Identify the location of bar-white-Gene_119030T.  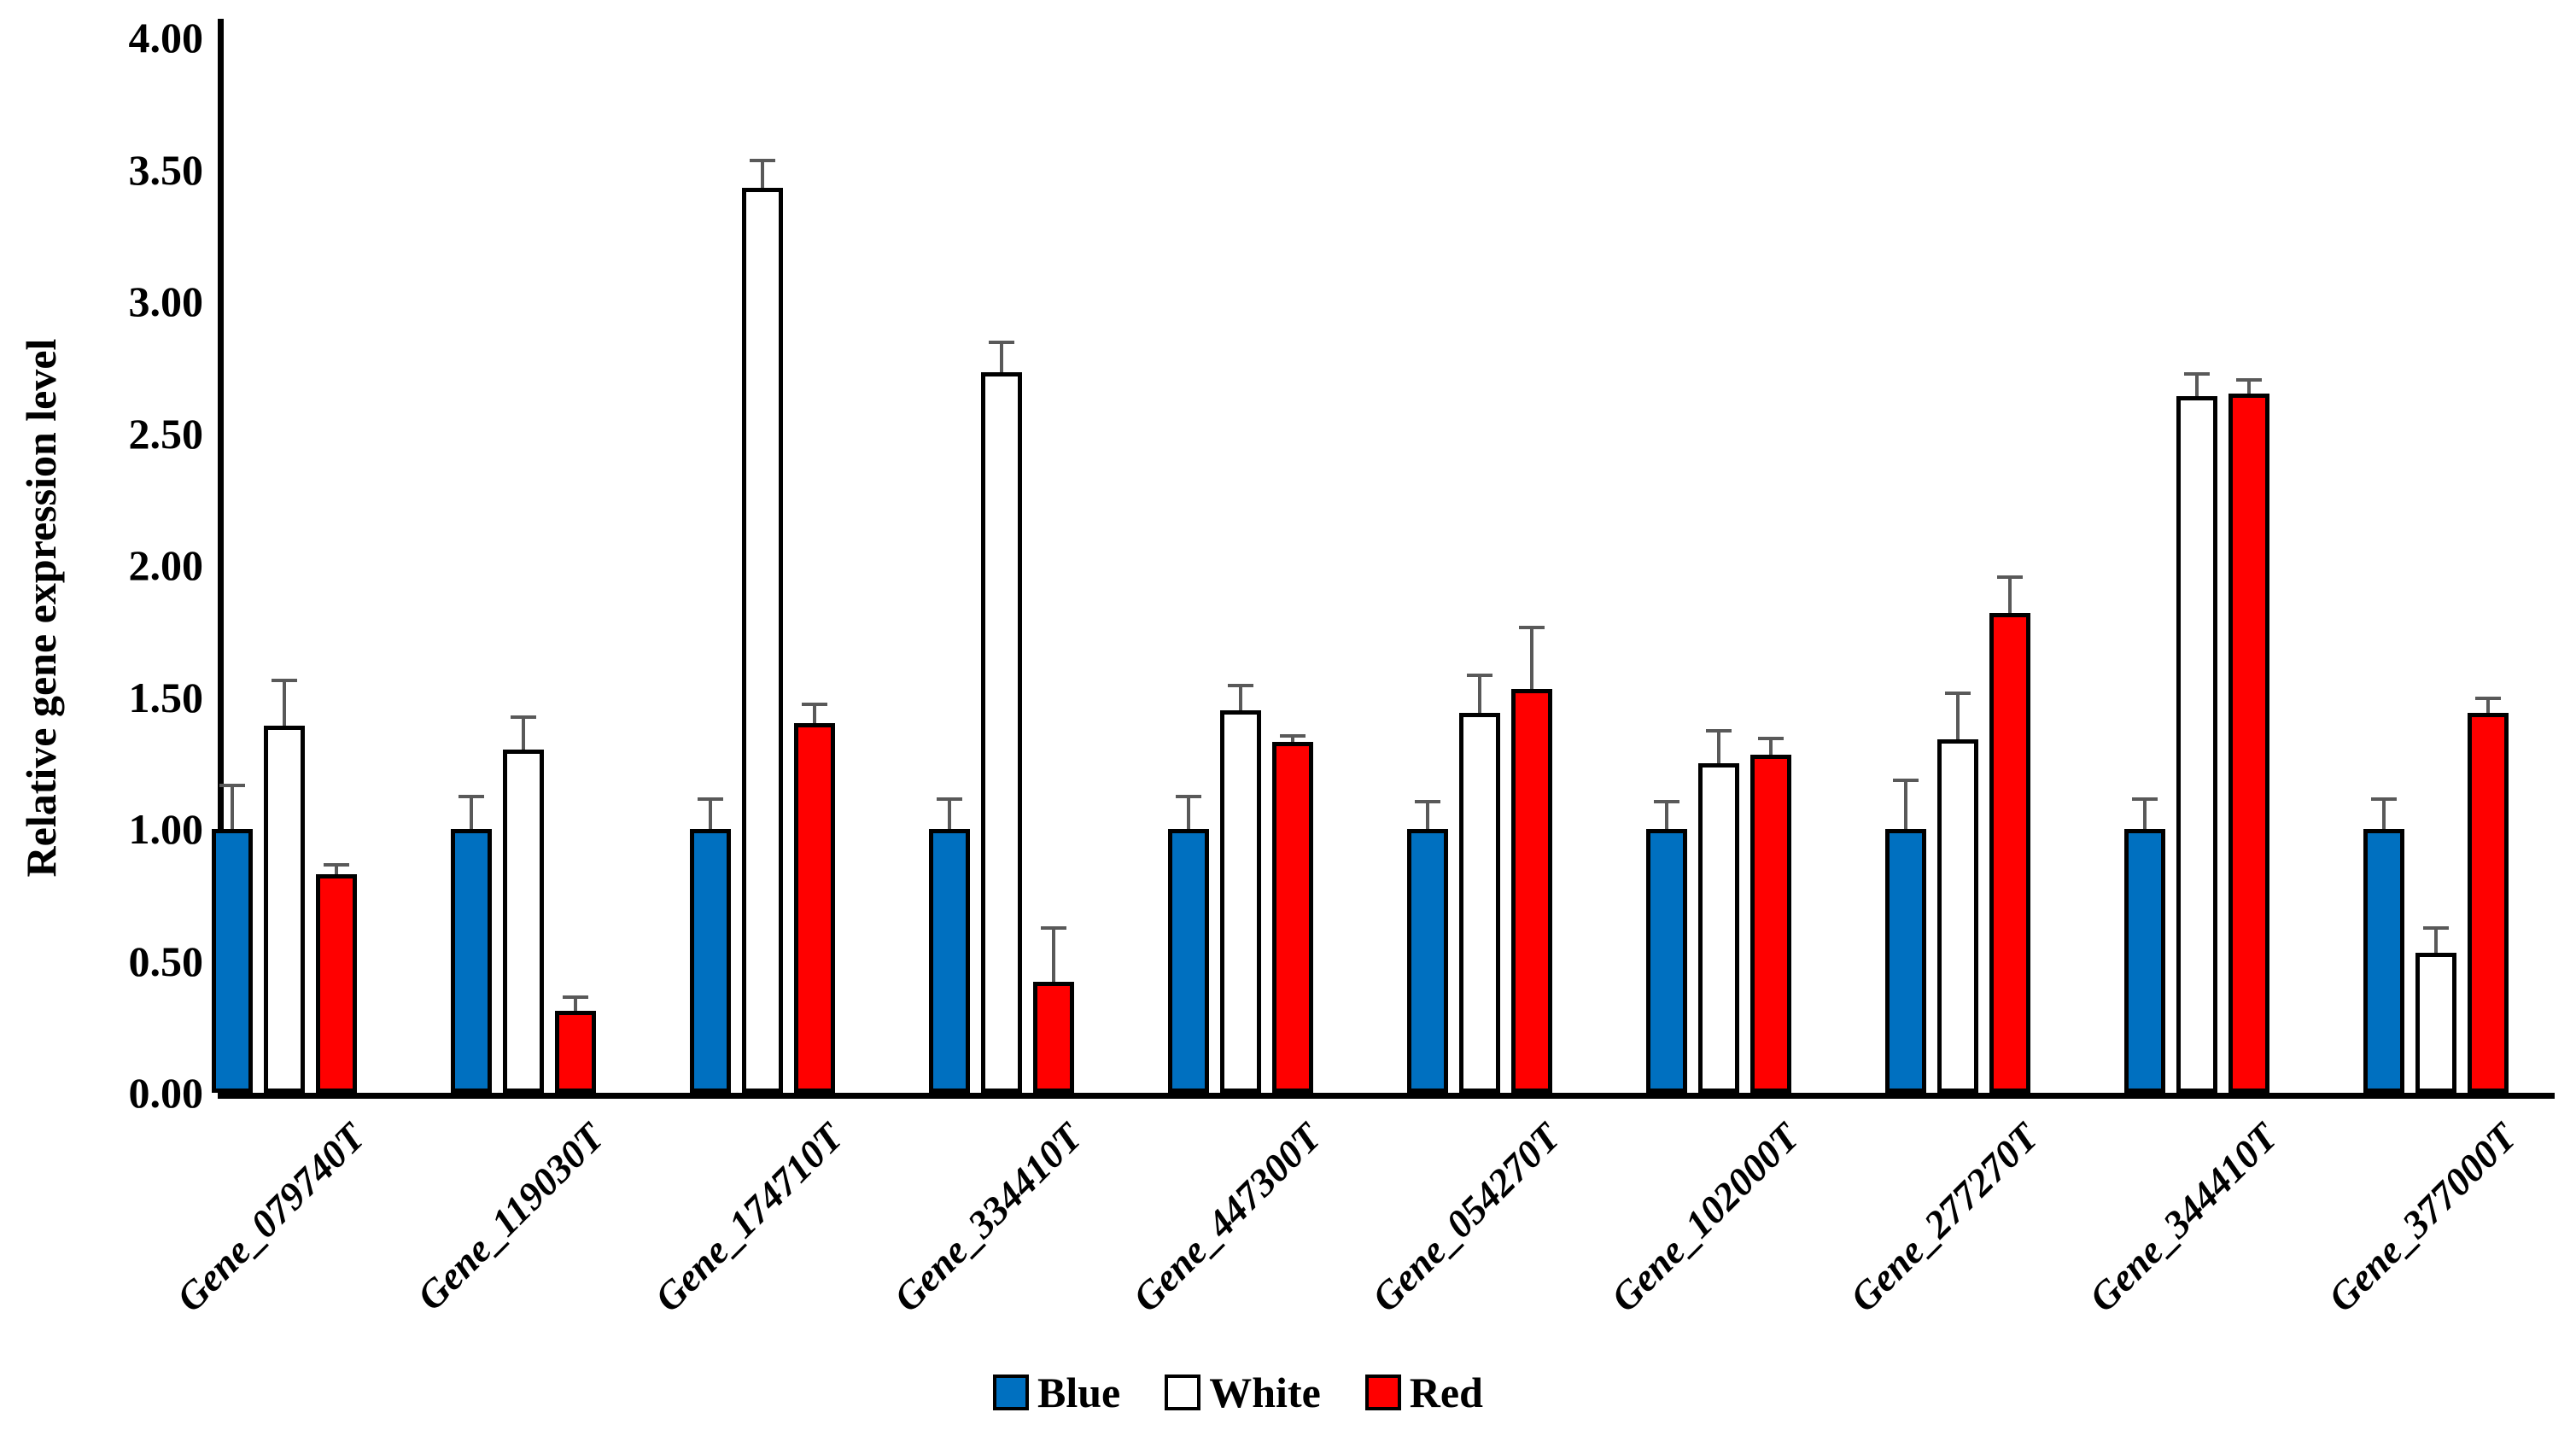
(523, 921).